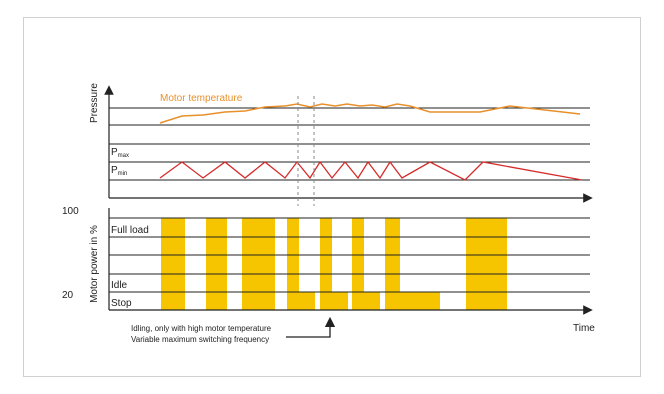  Describe the element at coordinates (130, 230) in the screenshot. I see `full-load-label: Full load` at that location.